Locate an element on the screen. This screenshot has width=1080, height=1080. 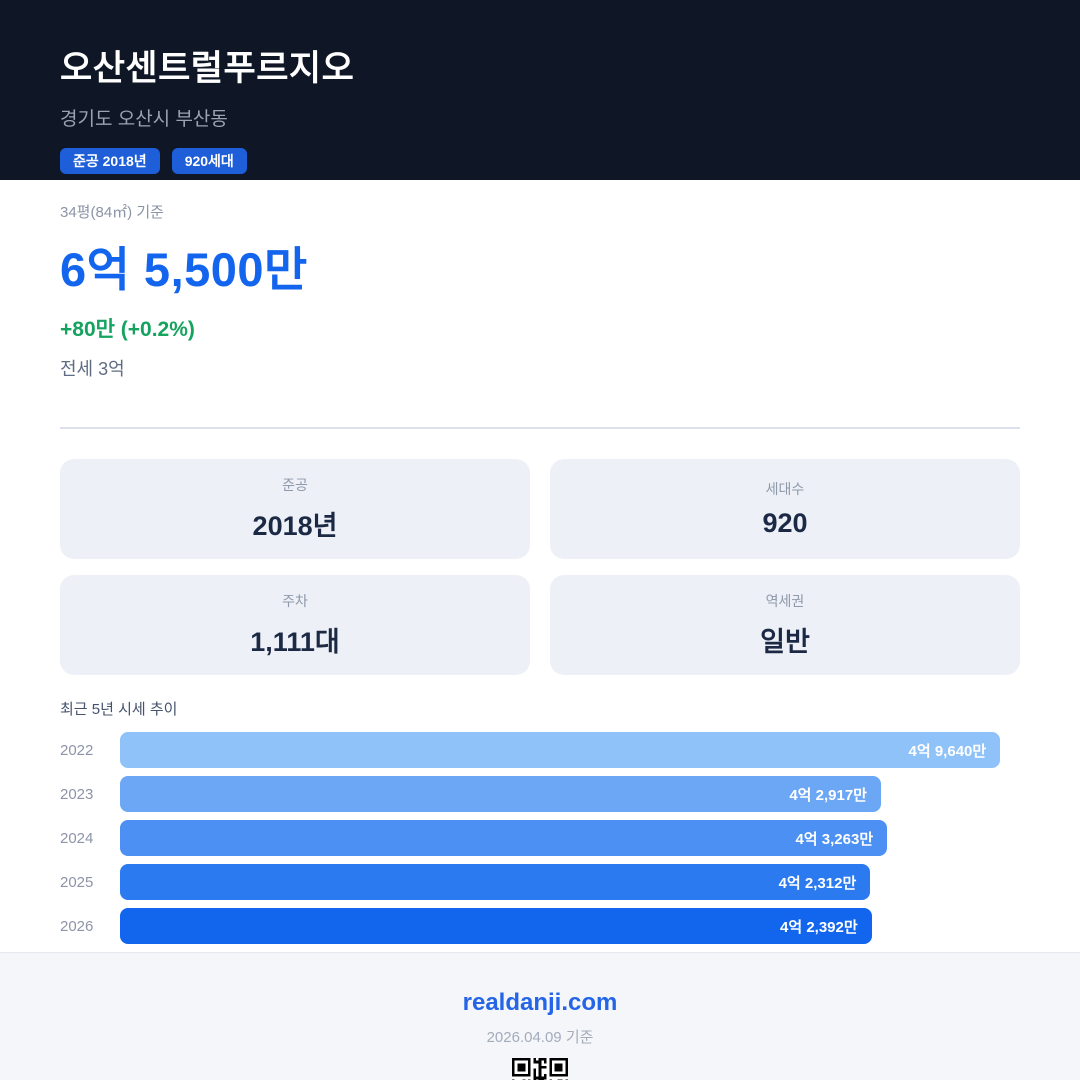
card-value: 일반 is located at coordinates (785, 642).